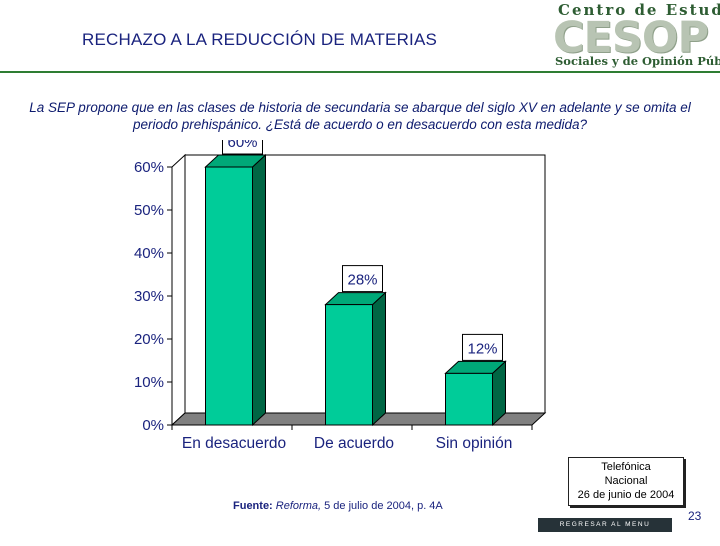 The height and width of the screenshot is (546, 720). I want to click on survey-callout: Telefónica Nacional 26 de junio de 2004, so click(626, 481).